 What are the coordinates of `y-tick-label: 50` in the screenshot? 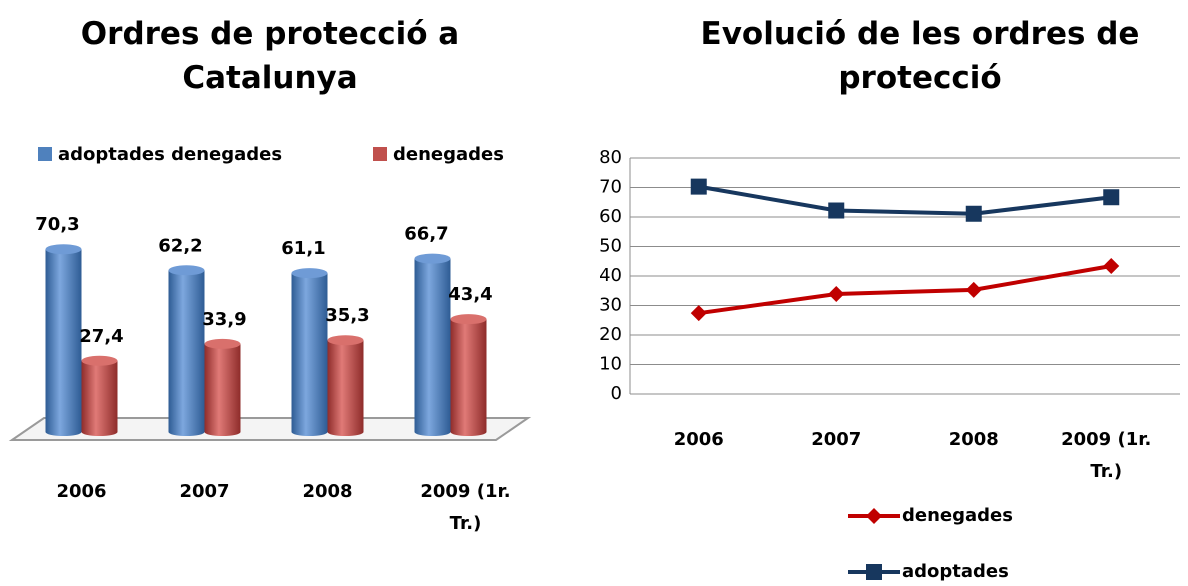 It's located at (610, 246).